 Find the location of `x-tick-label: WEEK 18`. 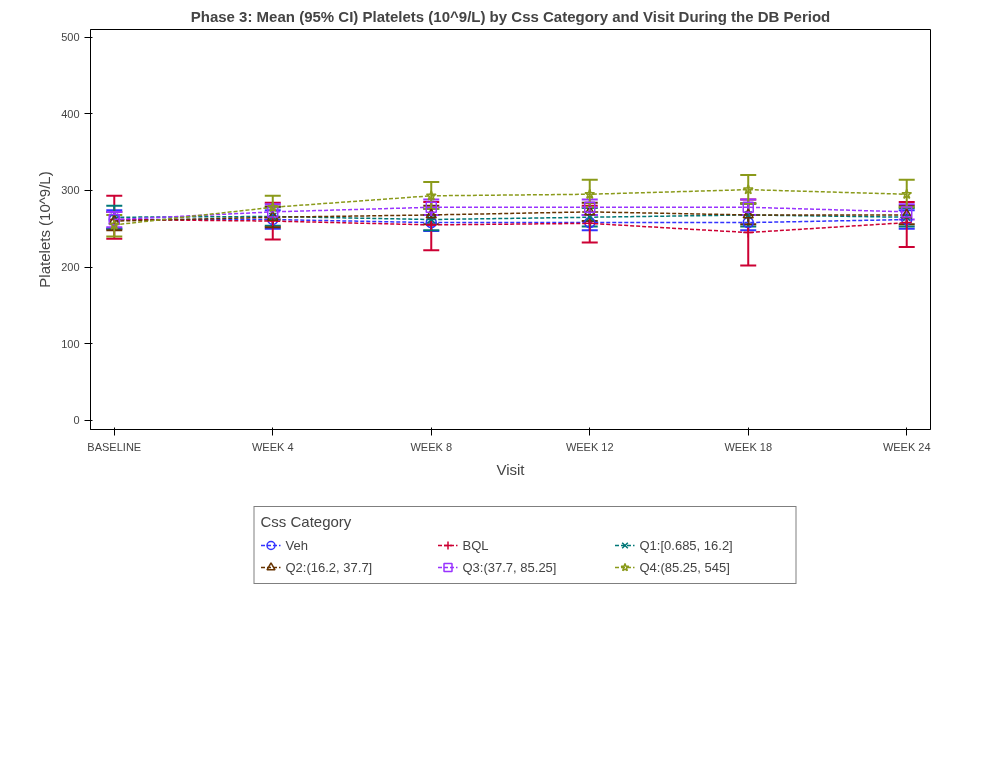

x-tick-label: WEEK 18 is located at coordinates (748, 446).